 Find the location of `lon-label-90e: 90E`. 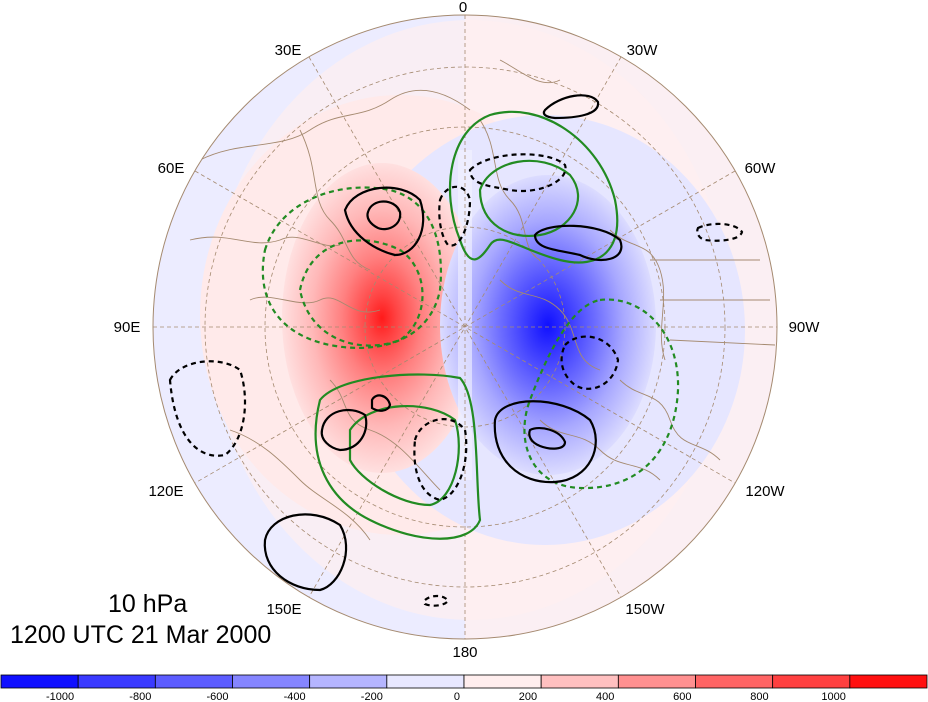

lon-label-90e: 90E is located at coordinates (127, 327).